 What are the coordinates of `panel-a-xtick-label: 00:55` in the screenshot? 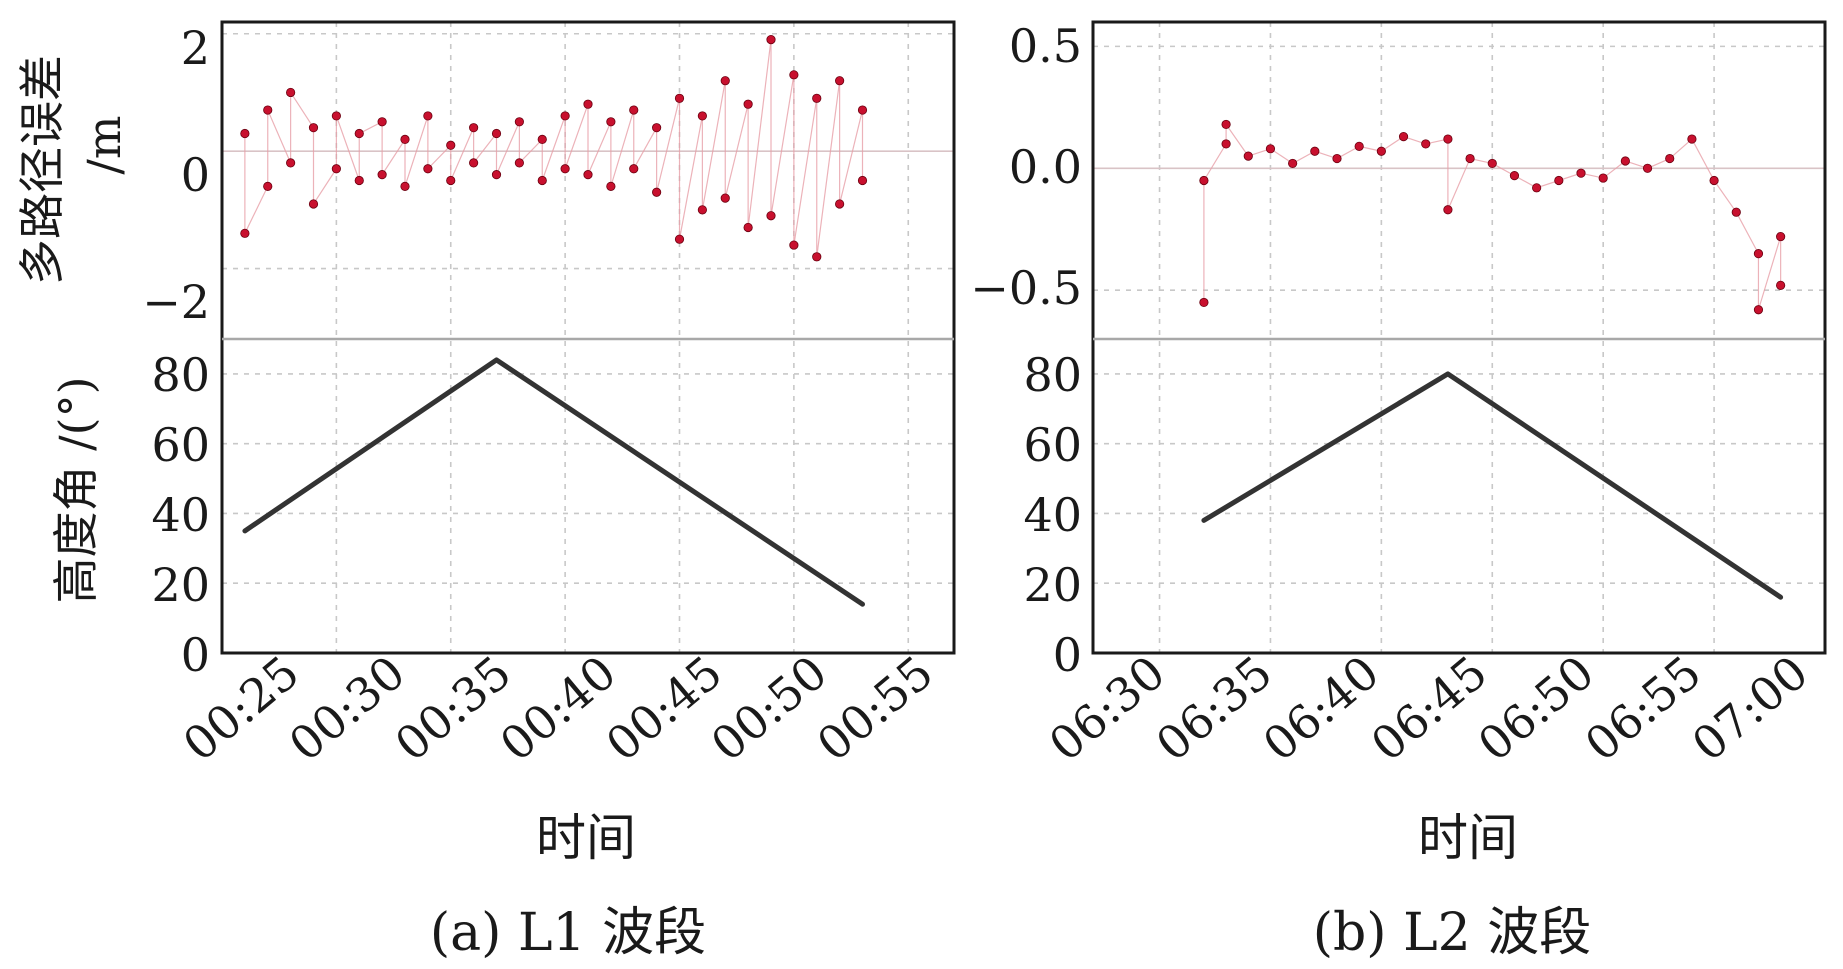 It's located at (875, 708).